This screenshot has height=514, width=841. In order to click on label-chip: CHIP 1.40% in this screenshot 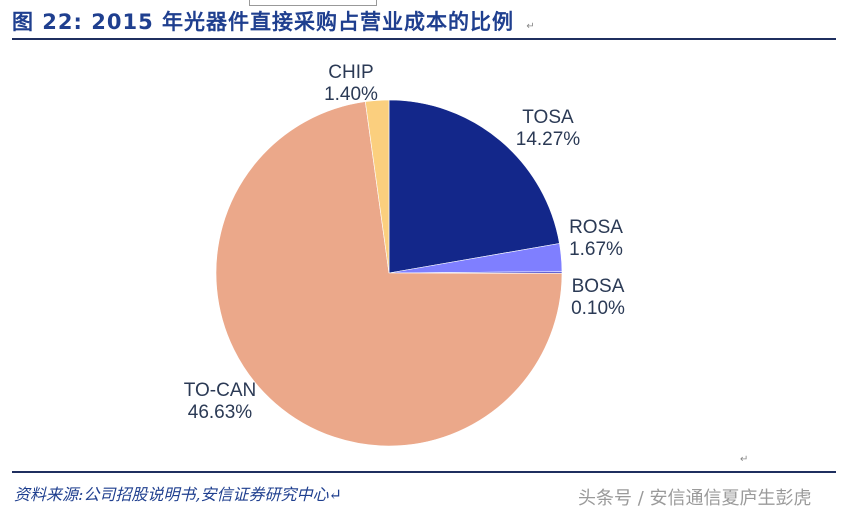, I will do `click(351, 84)`.